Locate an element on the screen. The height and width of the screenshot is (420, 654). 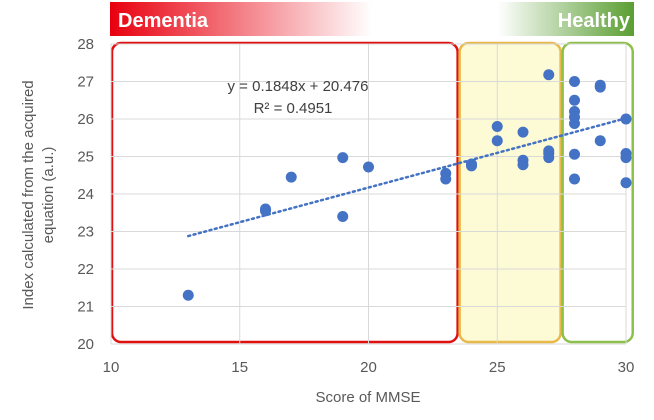
y-tick-label: 21 is located at coordinates (85, 307).